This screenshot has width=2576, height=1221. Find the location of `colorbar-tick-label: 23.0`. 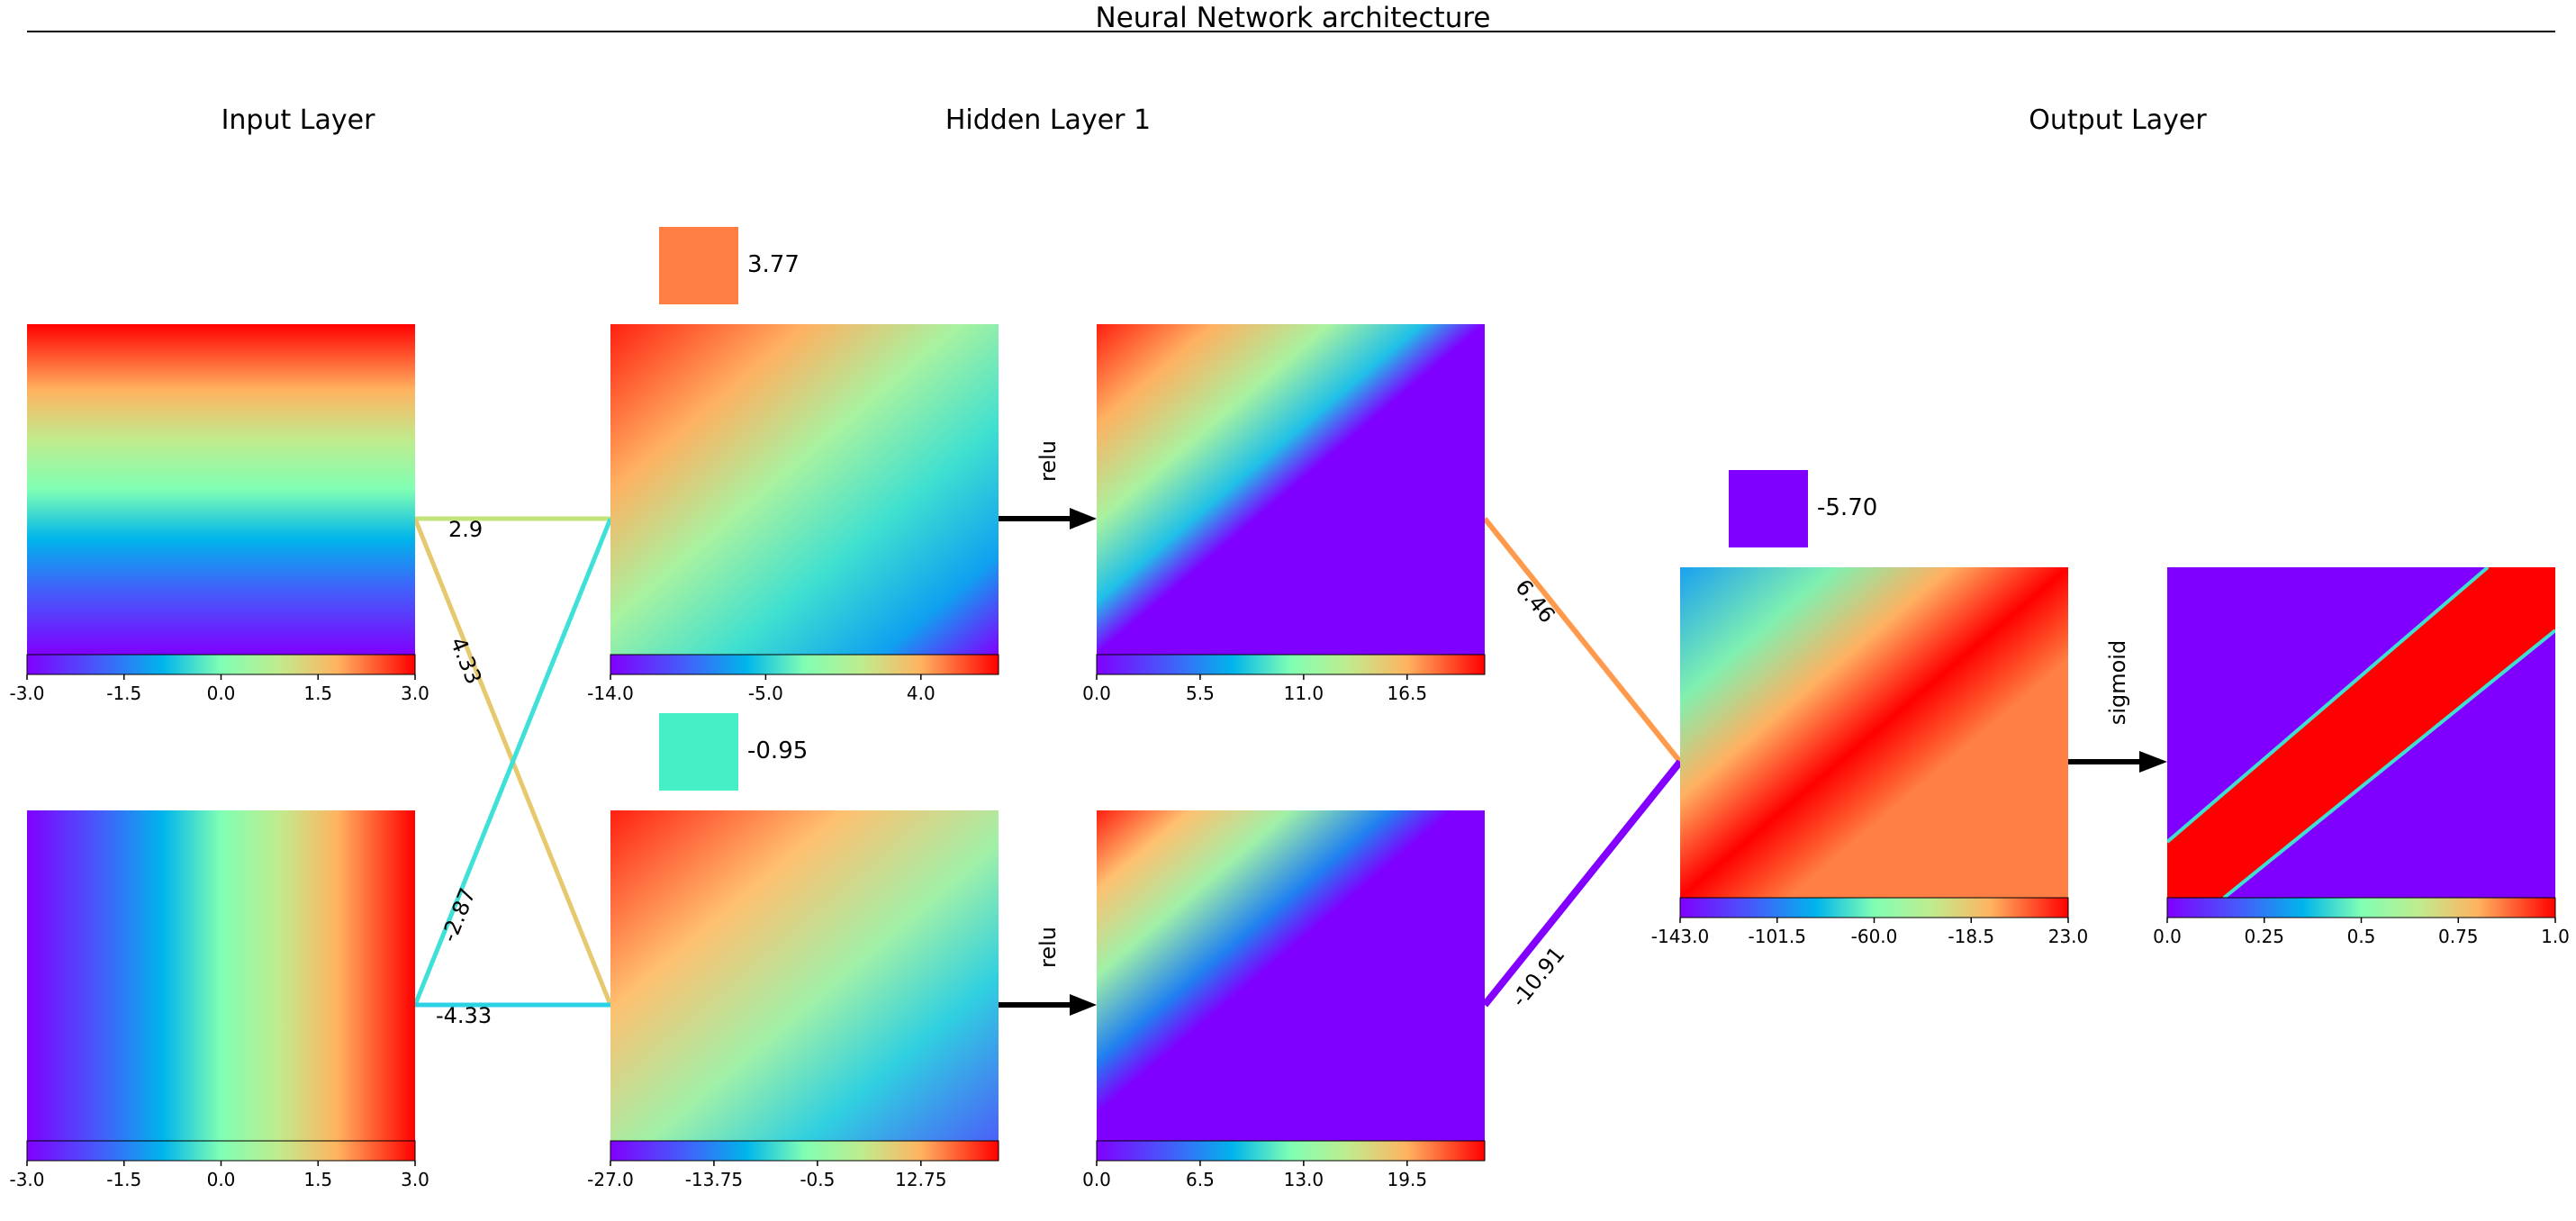

colorbar-tick-label: 23.0 is located at coordinates (2068, 937).